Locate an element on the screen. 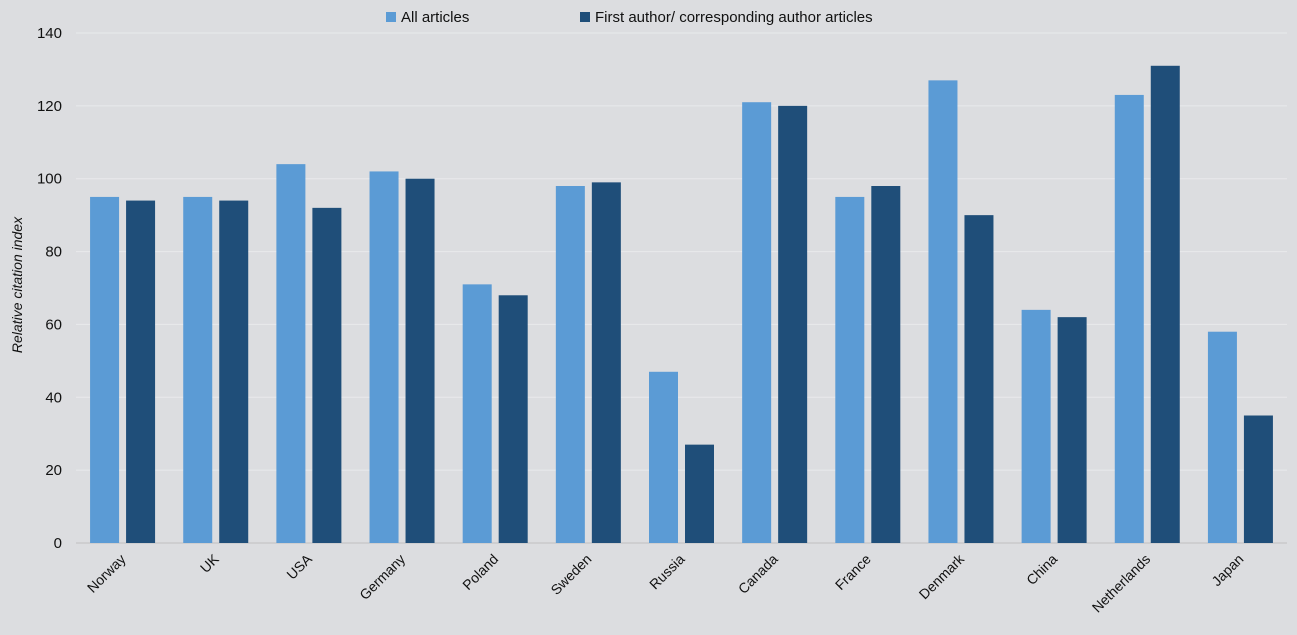  x-tick-label: Canada is located at coordinates (758, 574).